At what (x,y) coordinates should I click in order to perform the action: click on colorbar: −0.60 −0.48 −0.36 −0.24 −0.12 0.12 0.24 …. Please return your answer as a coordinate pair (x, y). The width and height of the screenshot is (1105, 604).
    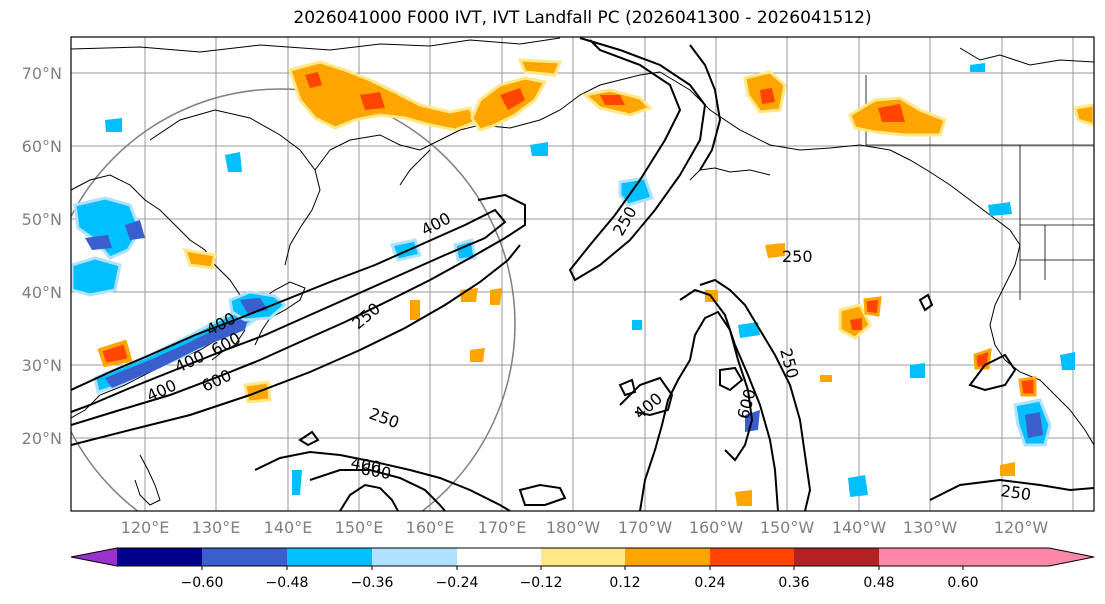
    Looking at the image, I should click on (582, 569).